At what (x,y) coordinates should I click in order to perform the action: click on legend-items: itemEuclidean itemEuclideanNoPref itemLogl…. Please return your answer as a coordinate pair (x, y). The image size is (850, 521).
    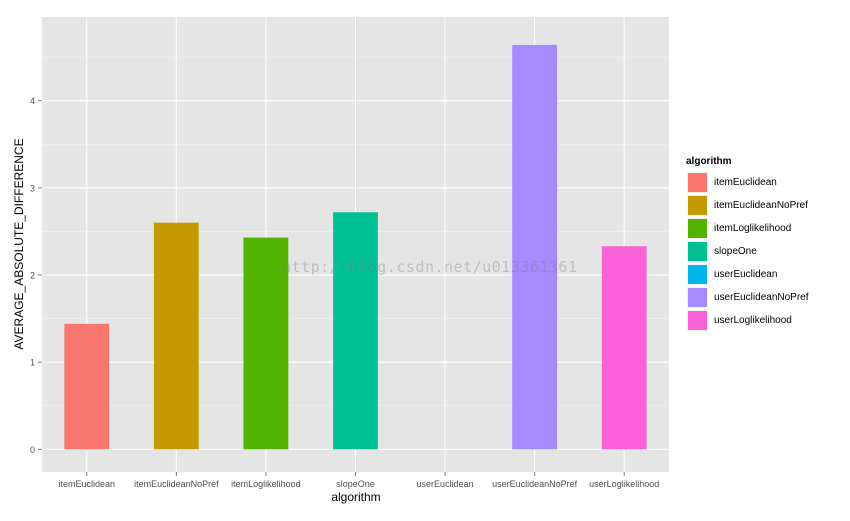
    Looking at the image, I should click on (766, 251).